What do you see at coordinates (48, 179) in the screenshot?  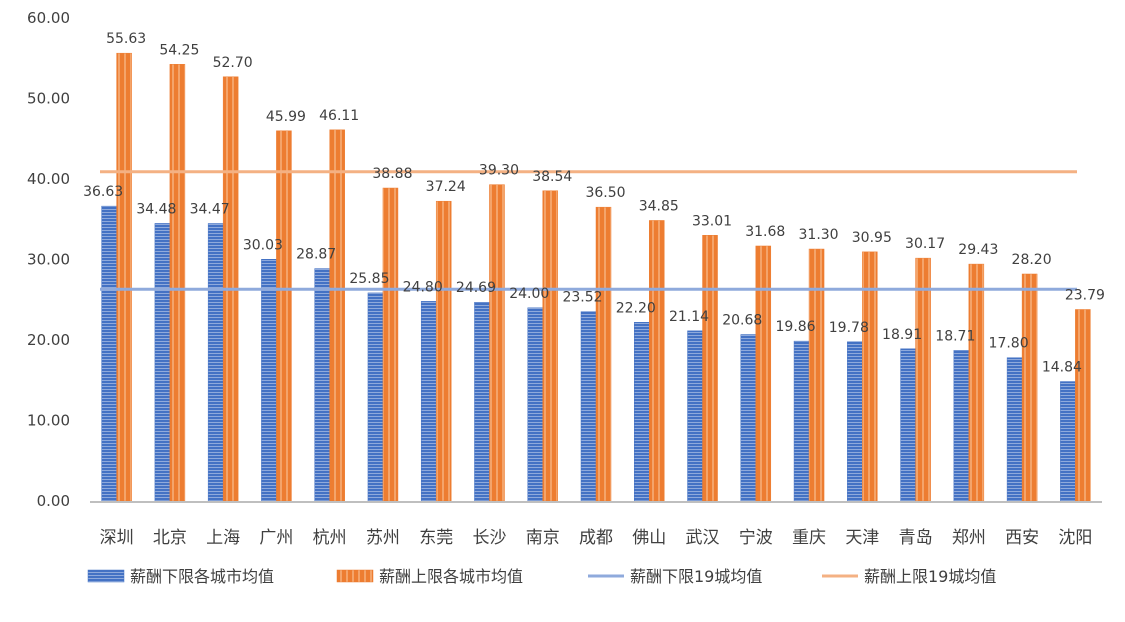 I see `y-tick-label: 40.00` at bounding box center [48, 179].